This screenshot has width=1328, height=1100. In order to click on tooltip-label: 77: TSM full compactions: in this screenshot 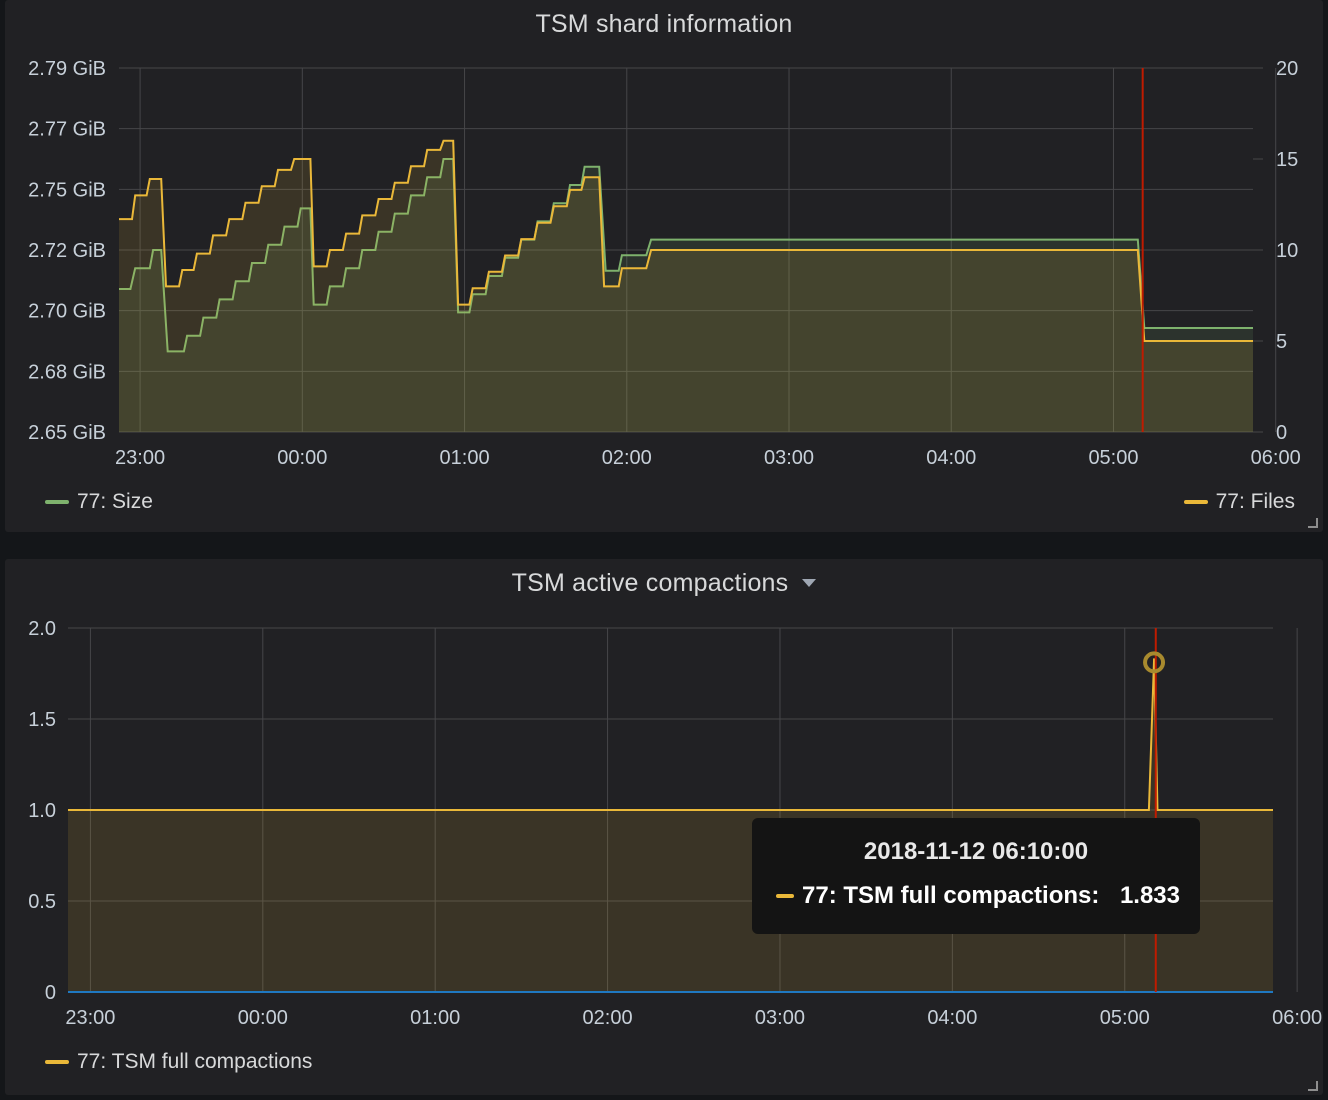, I will do `click(951, 895)`.